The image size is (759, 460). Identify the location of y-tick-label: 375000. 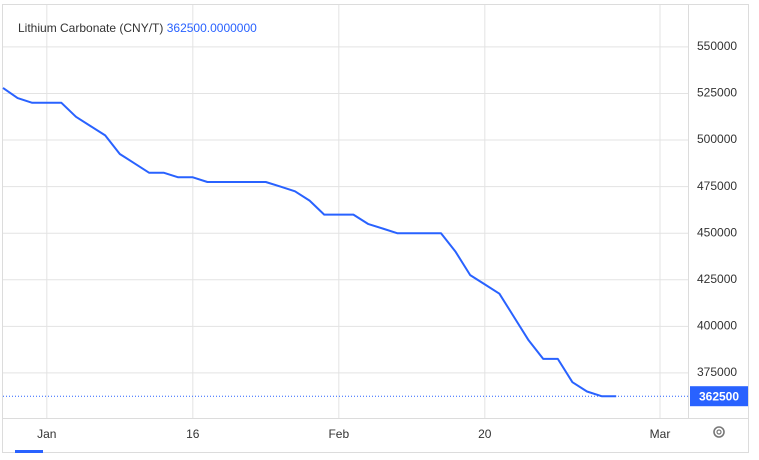
(717, 372).